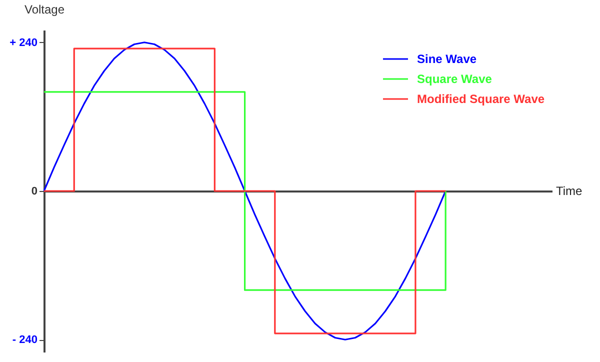  I want to click on y-axis-title: Voltage, so click(44, 9).